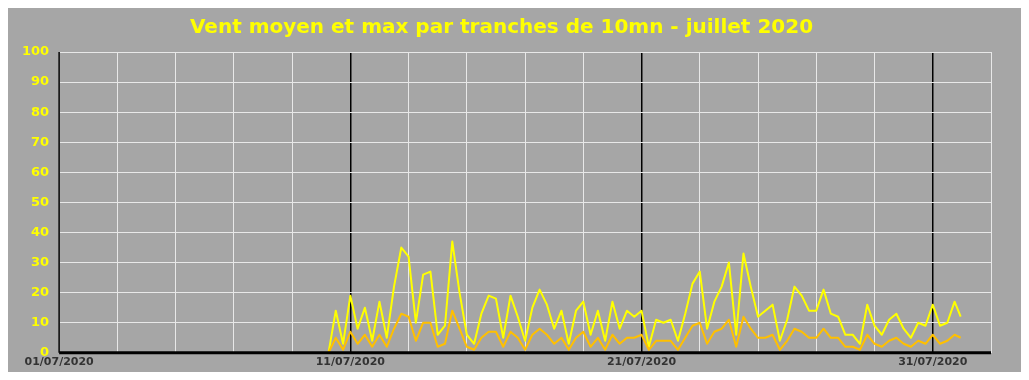 The height and width of the screenshot is (380, 1029). What do you see at coordinates (40, 292) in the screenshot?
I see `y-tick-label: 20` at bounding box center [40, 292].